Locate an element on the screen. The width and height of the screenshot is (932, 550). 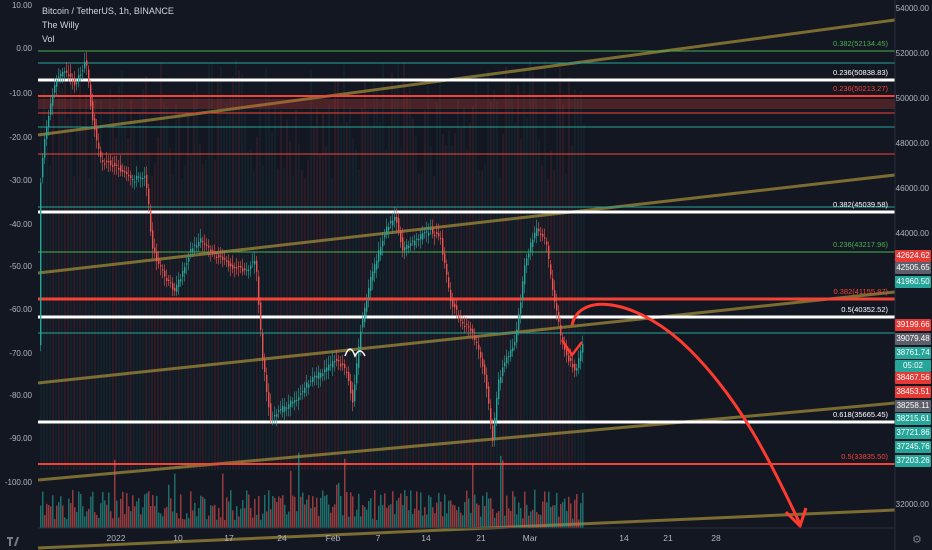
time-axis-label: 7 is located at coordinates (378, 538).